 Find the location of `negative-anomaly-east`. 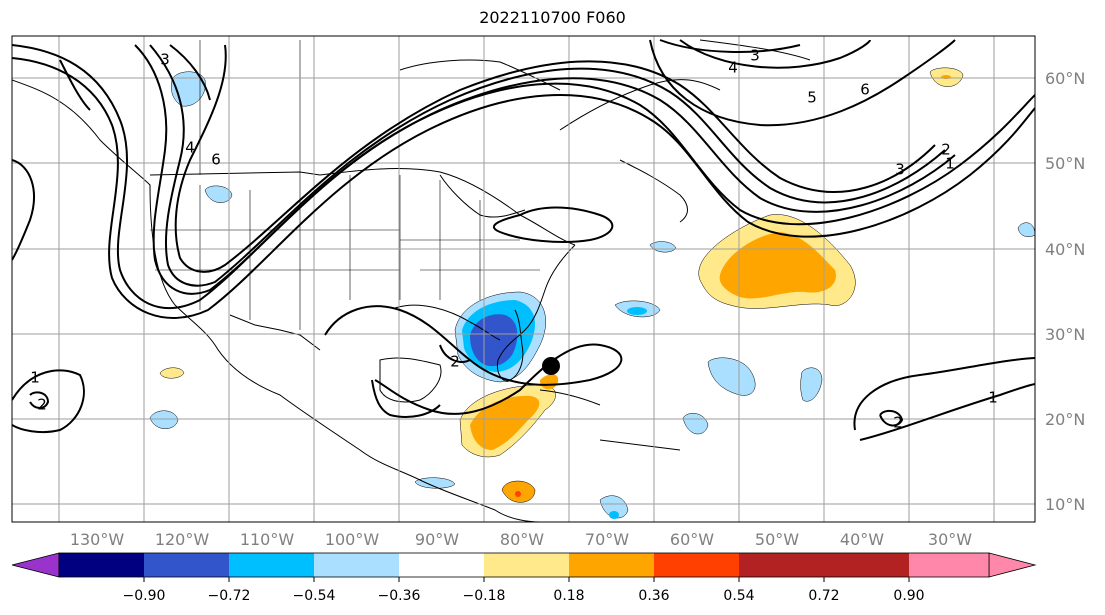

negative-anomaly-east is located at coordinates (1026, 229).